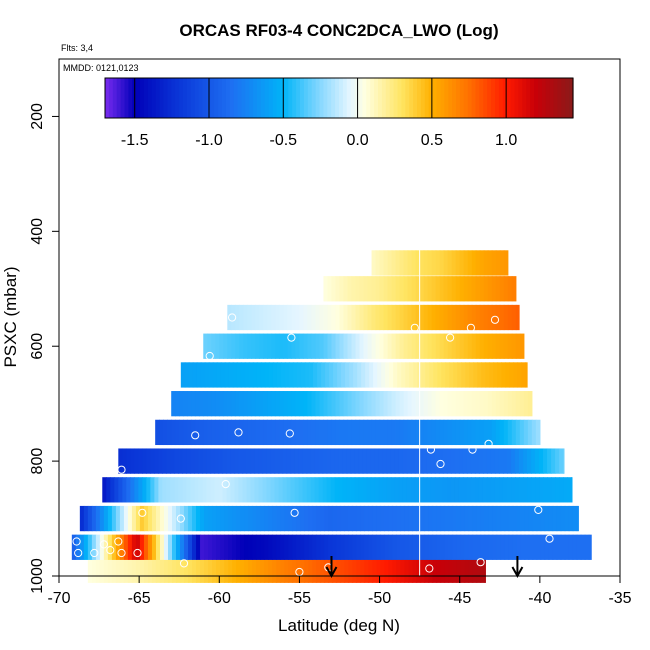 The width and height of the screenshot is (650, 650). What do you see at coordinates (432, 140) in the screenshot?
I see `colorbar-tick-label: 0.5` at bounding box center [432, 140].